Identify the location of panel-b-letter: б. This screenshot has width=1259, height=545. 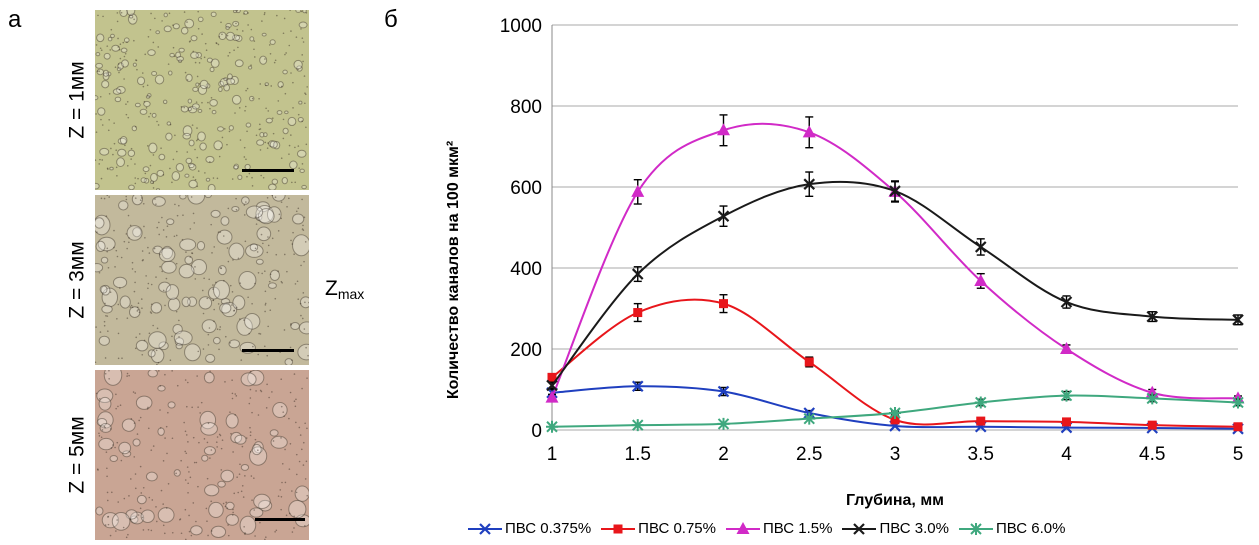
(391, 19).